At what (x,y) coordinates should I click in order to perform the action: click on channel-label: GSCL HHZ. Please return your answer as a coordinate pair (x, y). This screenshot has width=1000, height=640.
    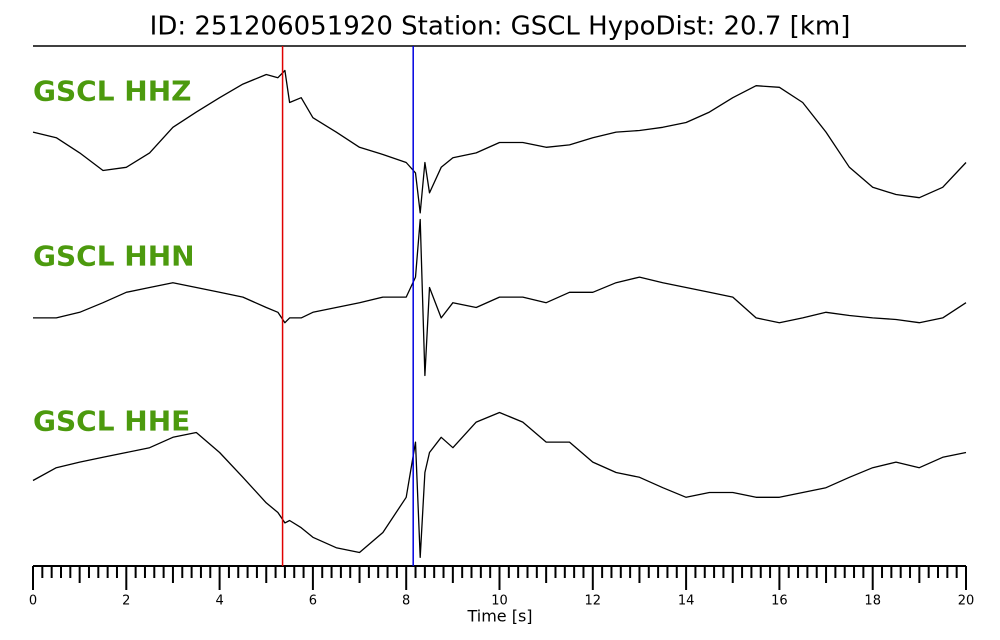
    Looking at the image, I should click on (112, 91).